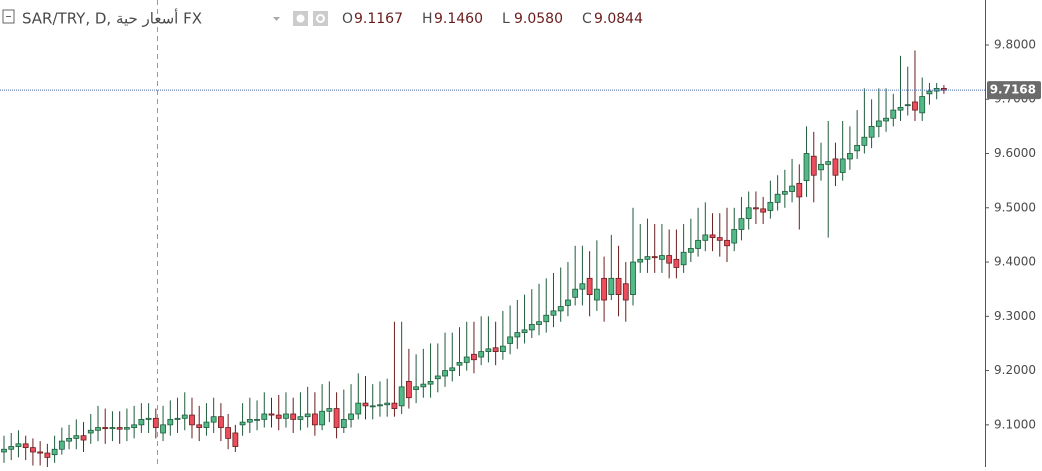  What do you see at coordinates (458, 19) in the screenshot?
I see `ohlc-value: 9.1460` at bounding box center [458, 19].